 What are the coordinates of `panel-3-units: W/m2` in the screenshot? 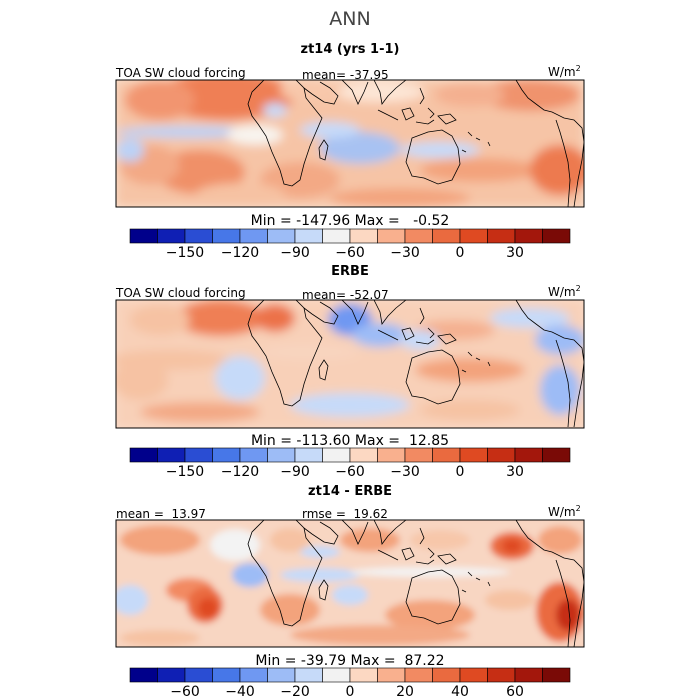 It's located at (564, 511).